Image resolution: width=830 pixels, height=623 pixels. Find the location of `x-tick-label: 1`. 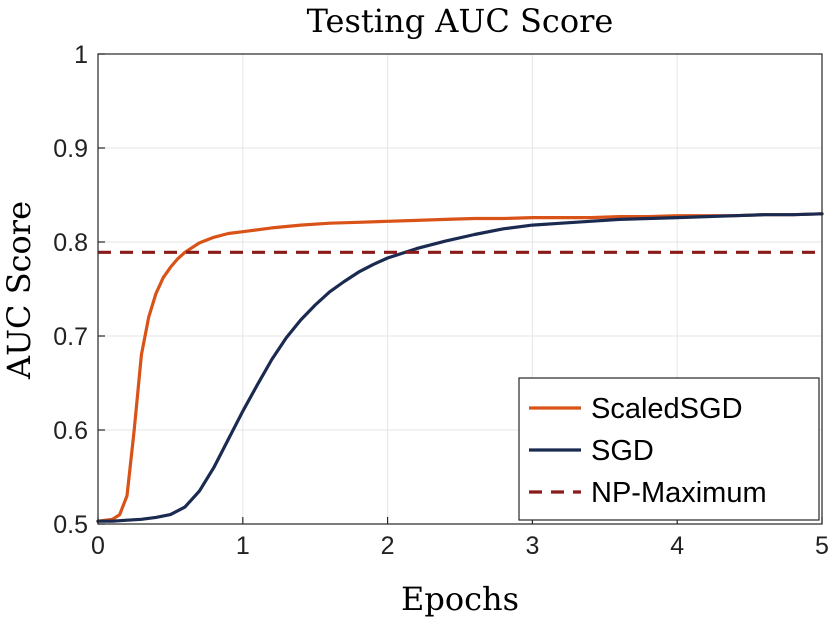

x-tick-label: 1 is located at coordinates (243, 546).